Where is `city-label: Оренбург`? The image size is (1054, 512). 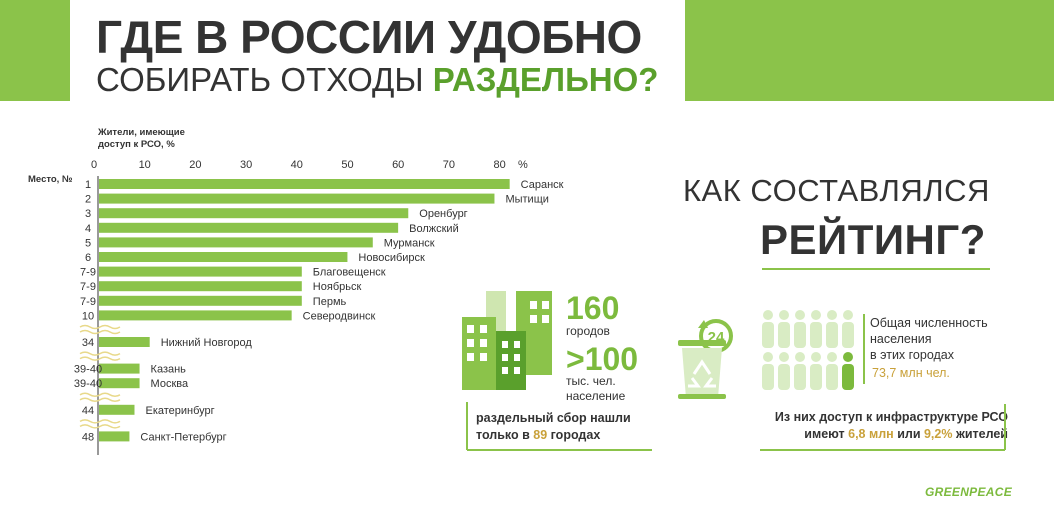 city-label: Оренбург is located at coordinates (443, 214).